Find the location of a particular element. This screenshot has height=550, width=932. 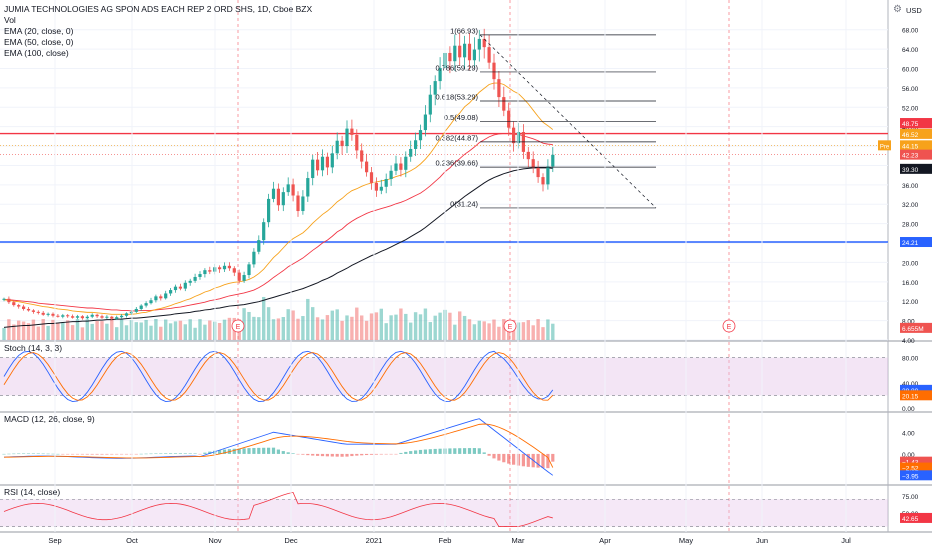

stoch-badge-bg is located at coordinates (916, 395).